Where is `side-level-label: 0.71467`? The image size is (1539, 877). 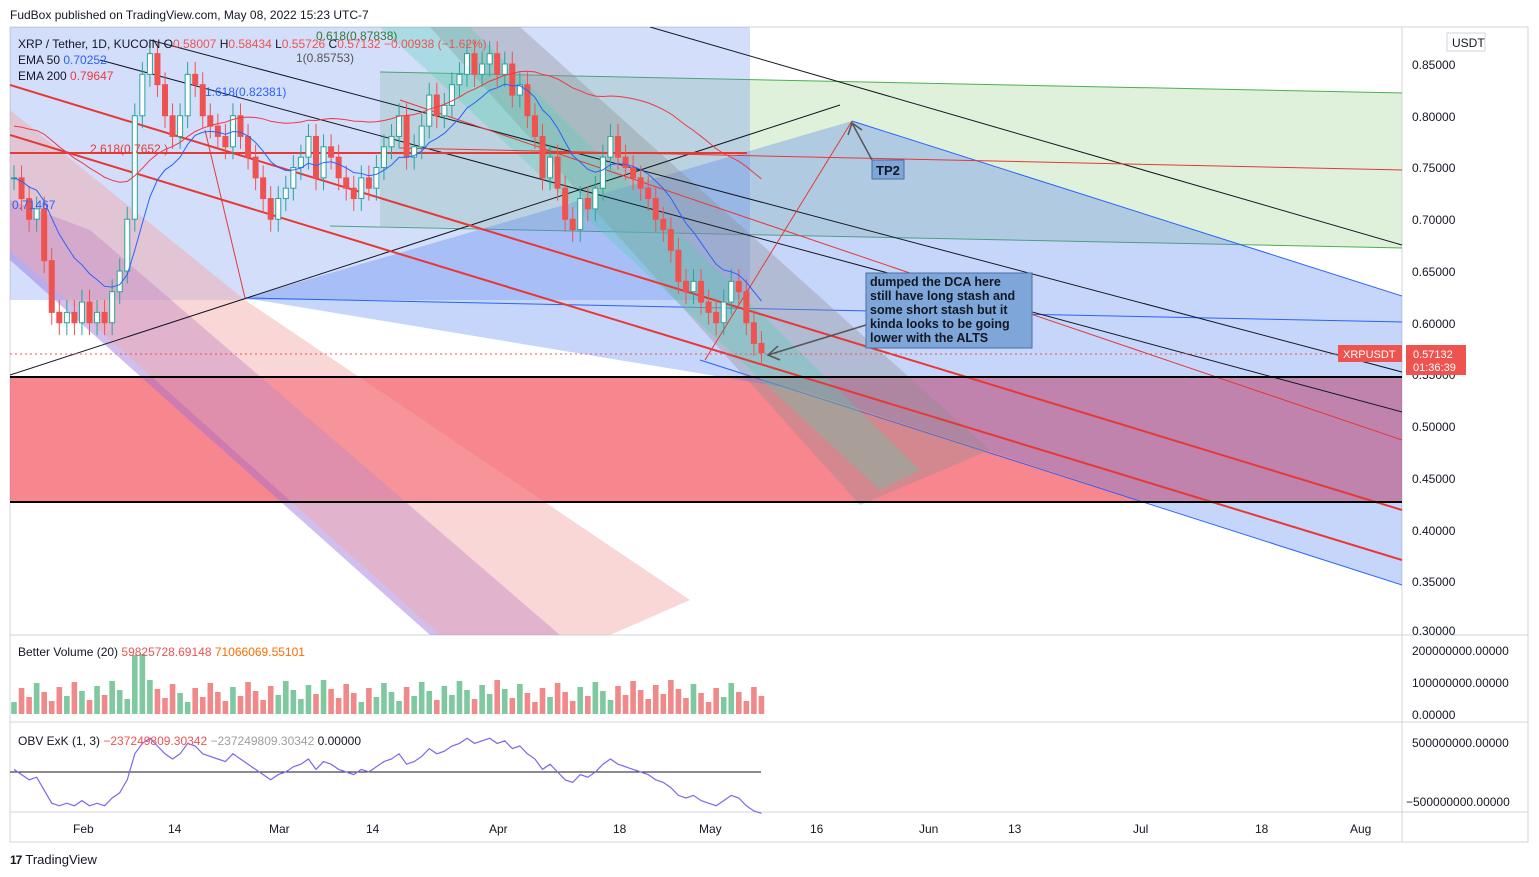 side-level-label: 0.71467 is located at coordinates (34, 205).